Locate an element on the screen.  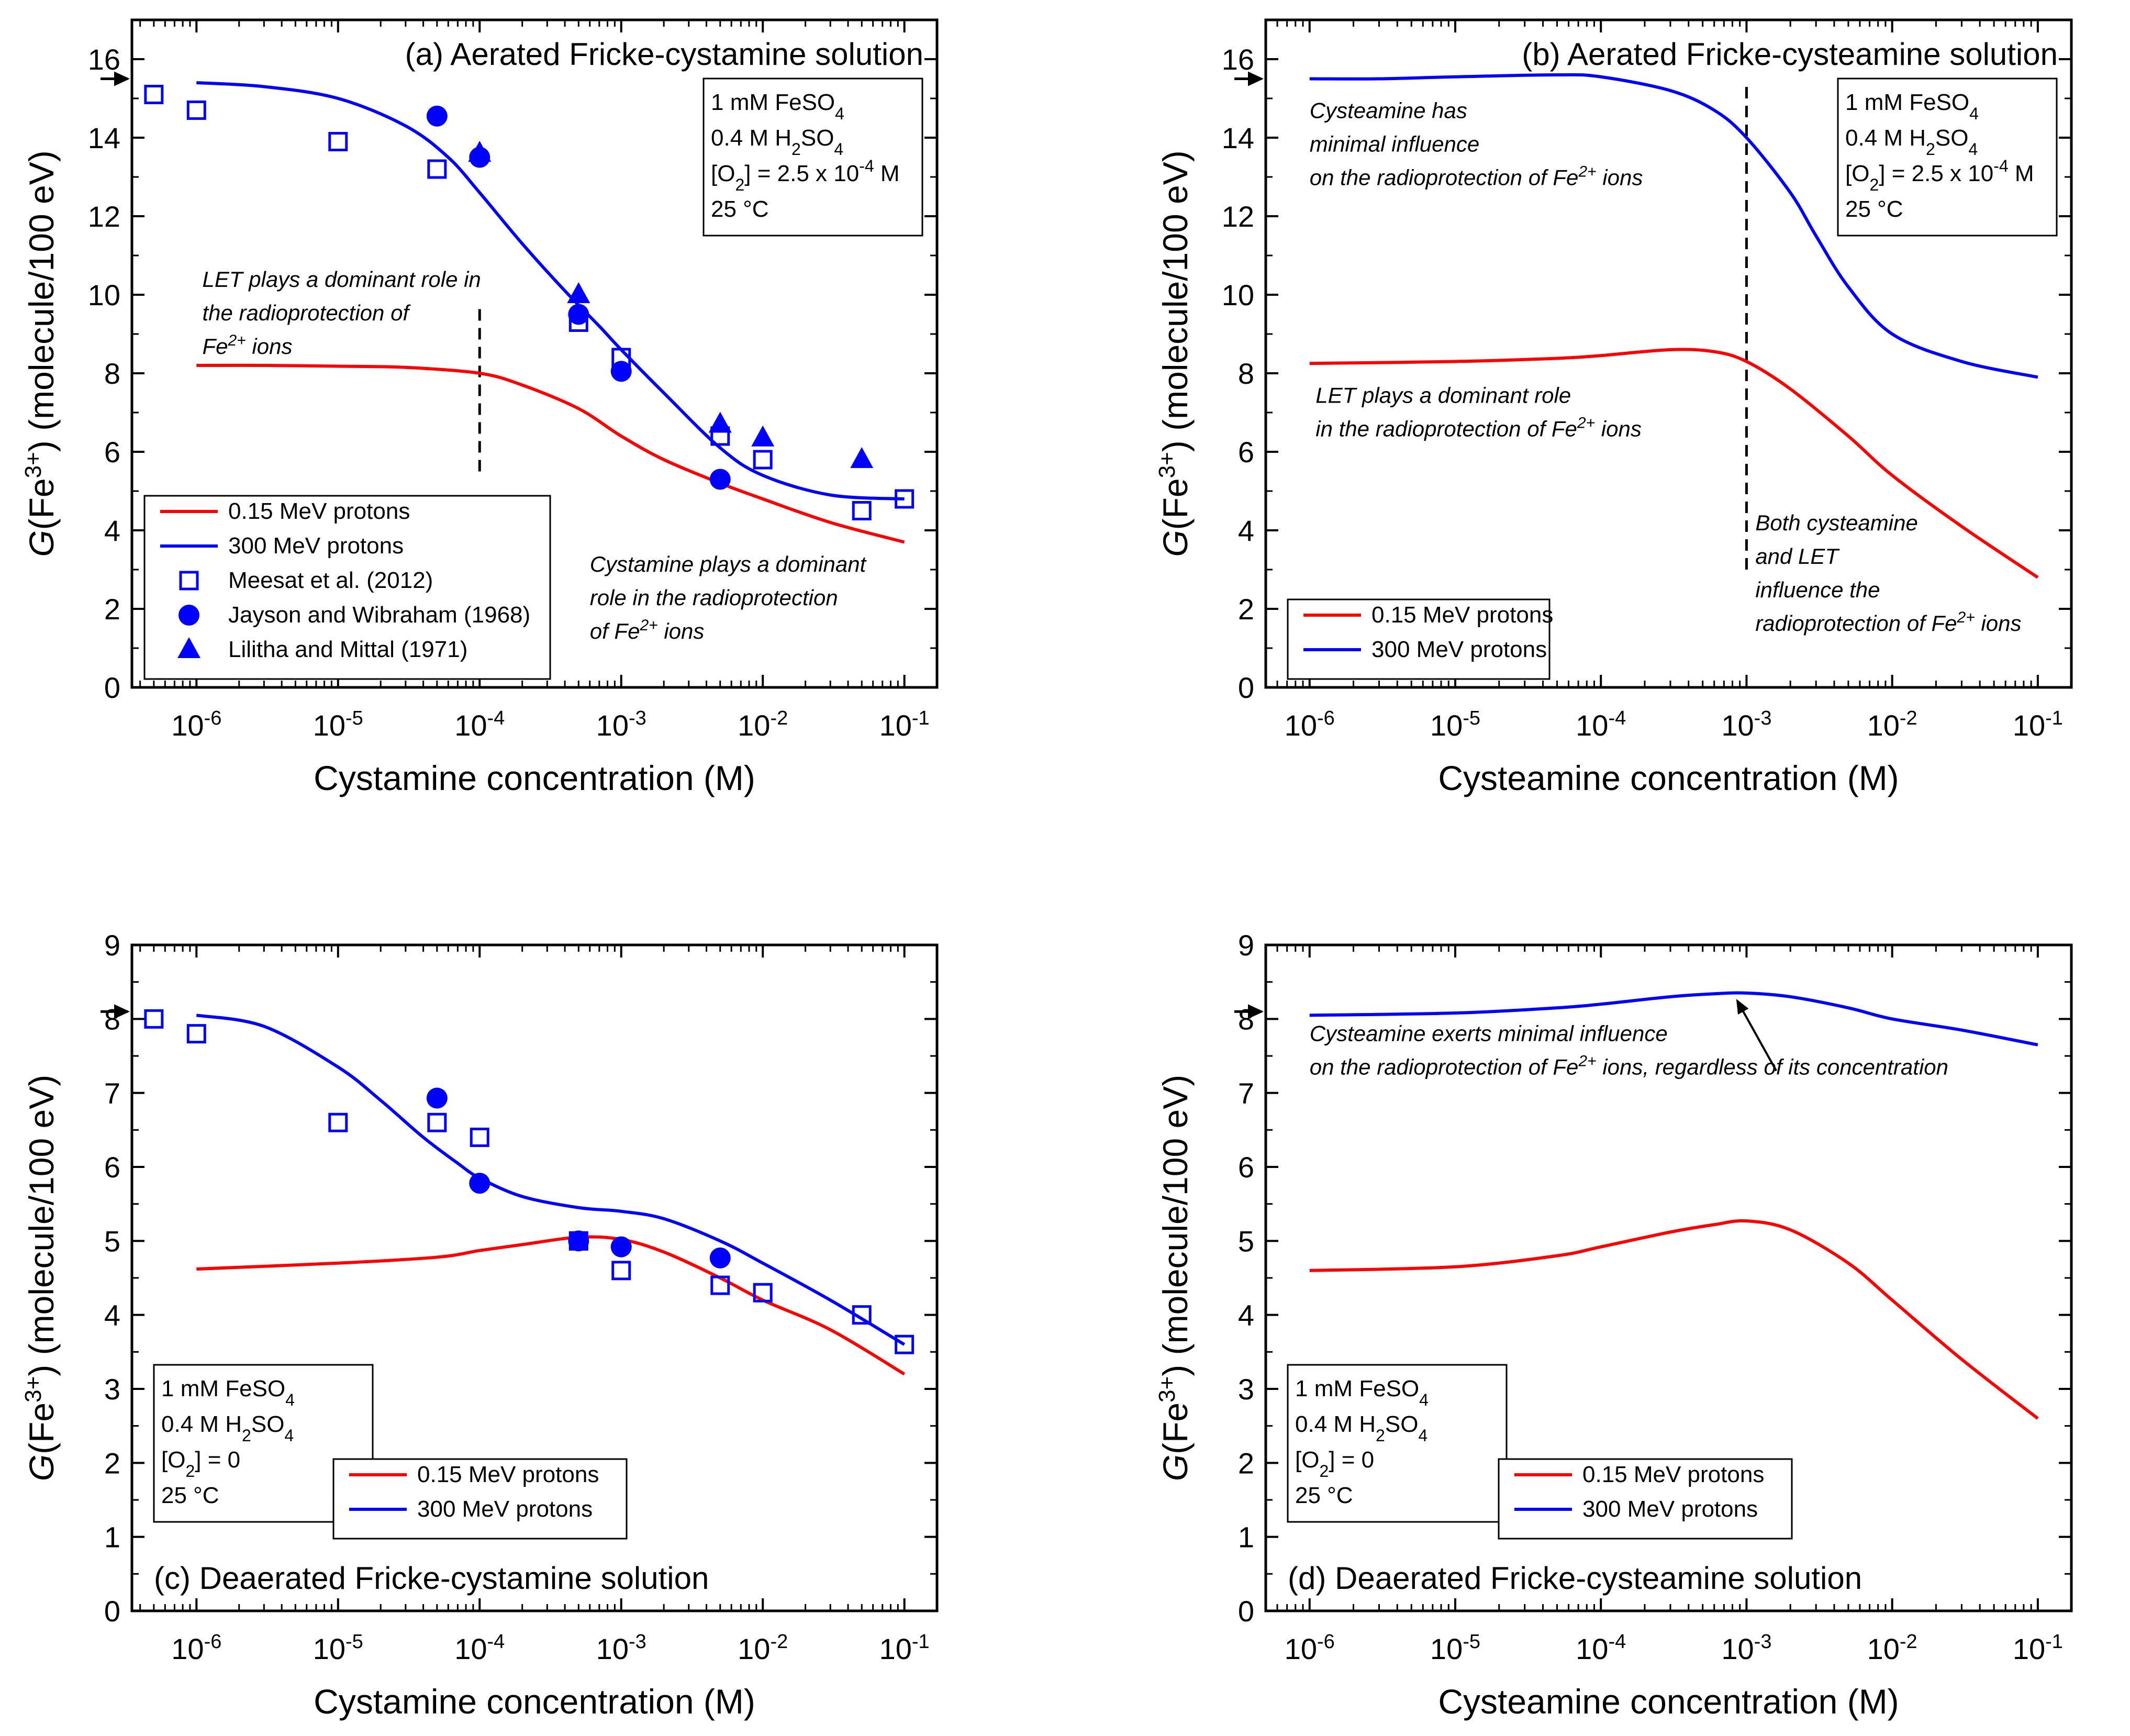
annotation-text: the radioprotection of is located at coordinates (307, 313).